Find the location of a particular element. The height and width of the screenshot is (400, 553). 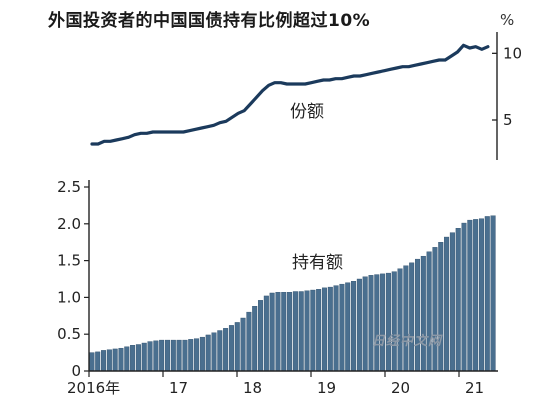

holding-x-tick-label: 19 is located at coordinates (326, 388).